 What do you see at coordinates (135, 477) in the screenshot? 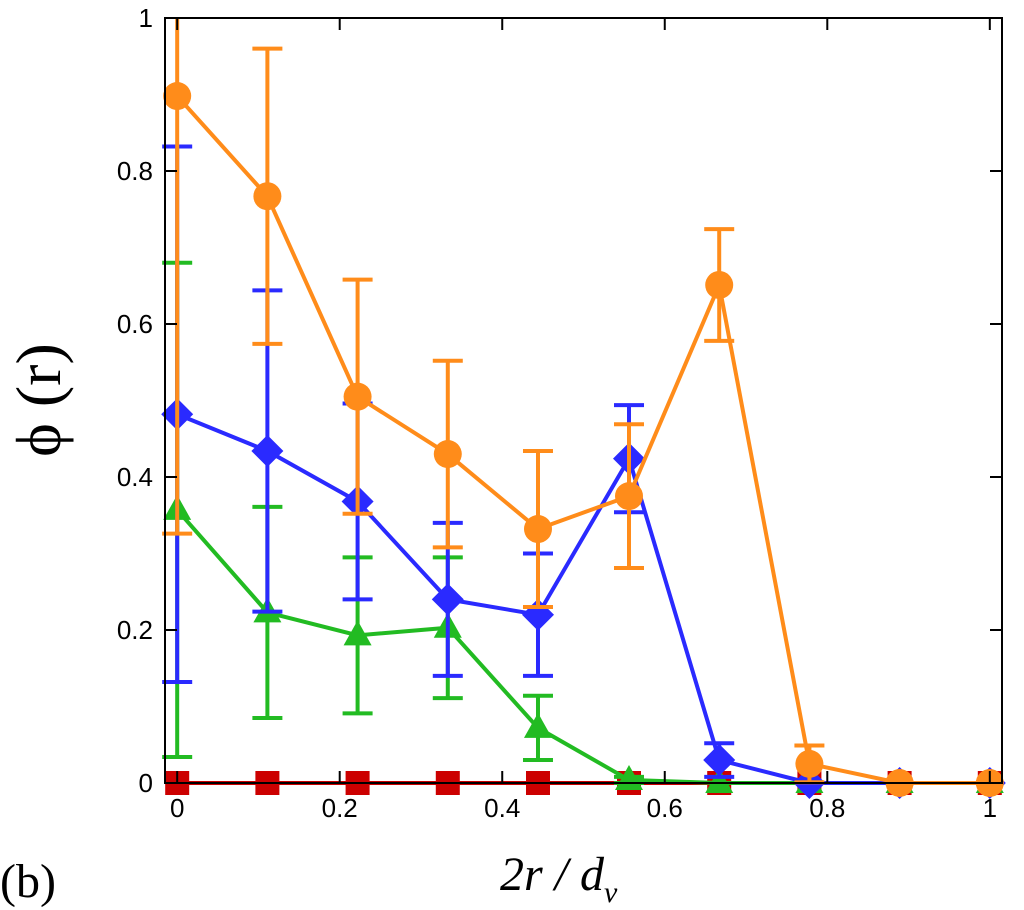
I see `y-tick-label-2: 0.4` at bounding box center [135, 477].